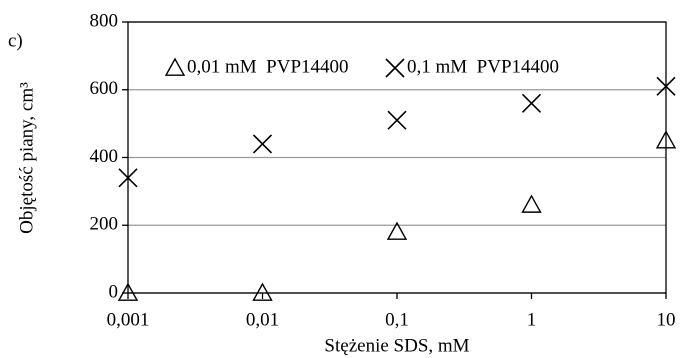 This screenshot has height=358, width=682. I want to click on y-axis-label: Objętość piany, cm³, so click(26, 158).